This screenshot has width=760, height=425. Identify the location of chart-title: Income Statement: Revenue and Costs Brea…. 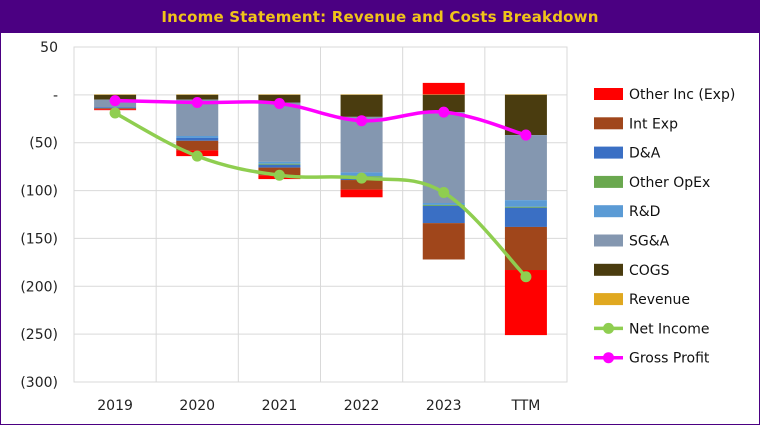
(380, 17).